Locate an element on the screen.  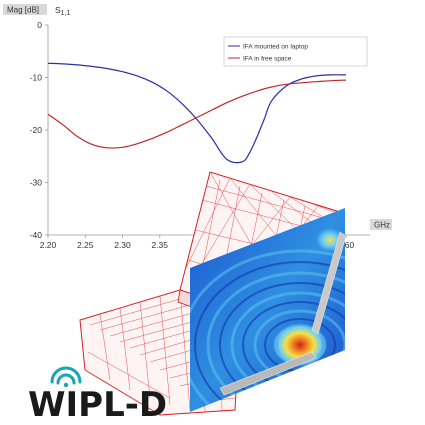
logo-text: WIPL-D is located at coordinates (97, 405).